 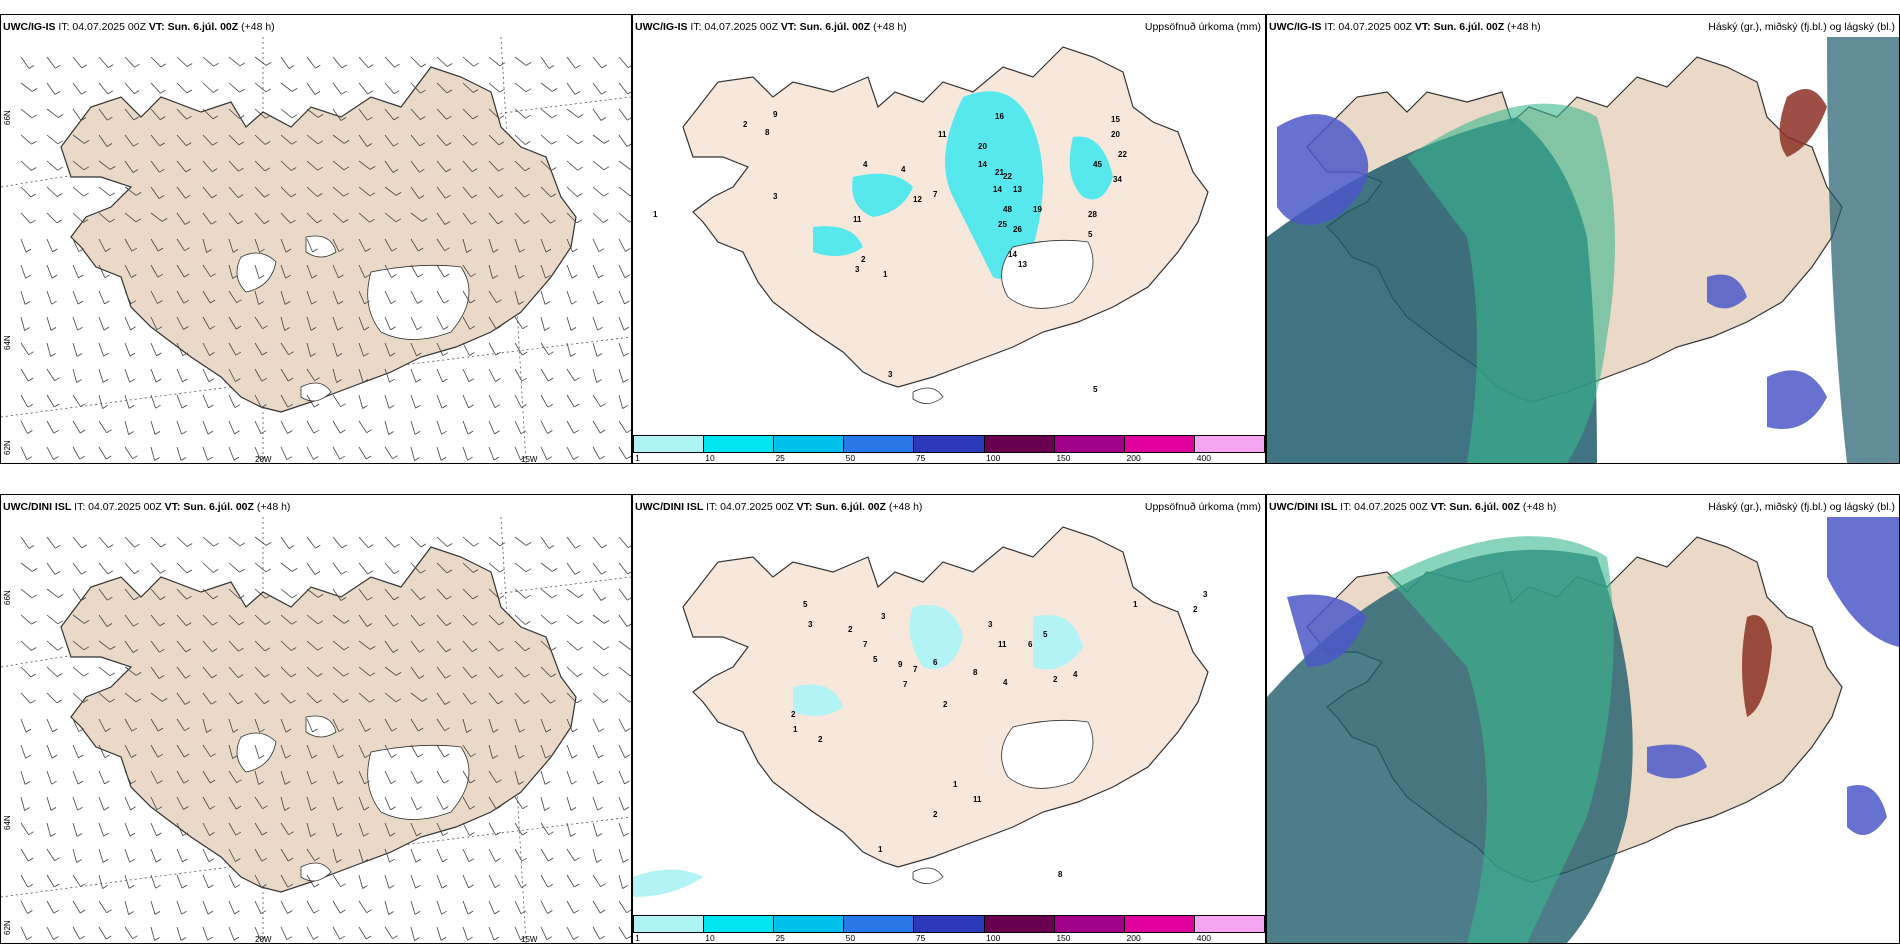 I want to click on precip-value: 1, so click(x=655, y=214).